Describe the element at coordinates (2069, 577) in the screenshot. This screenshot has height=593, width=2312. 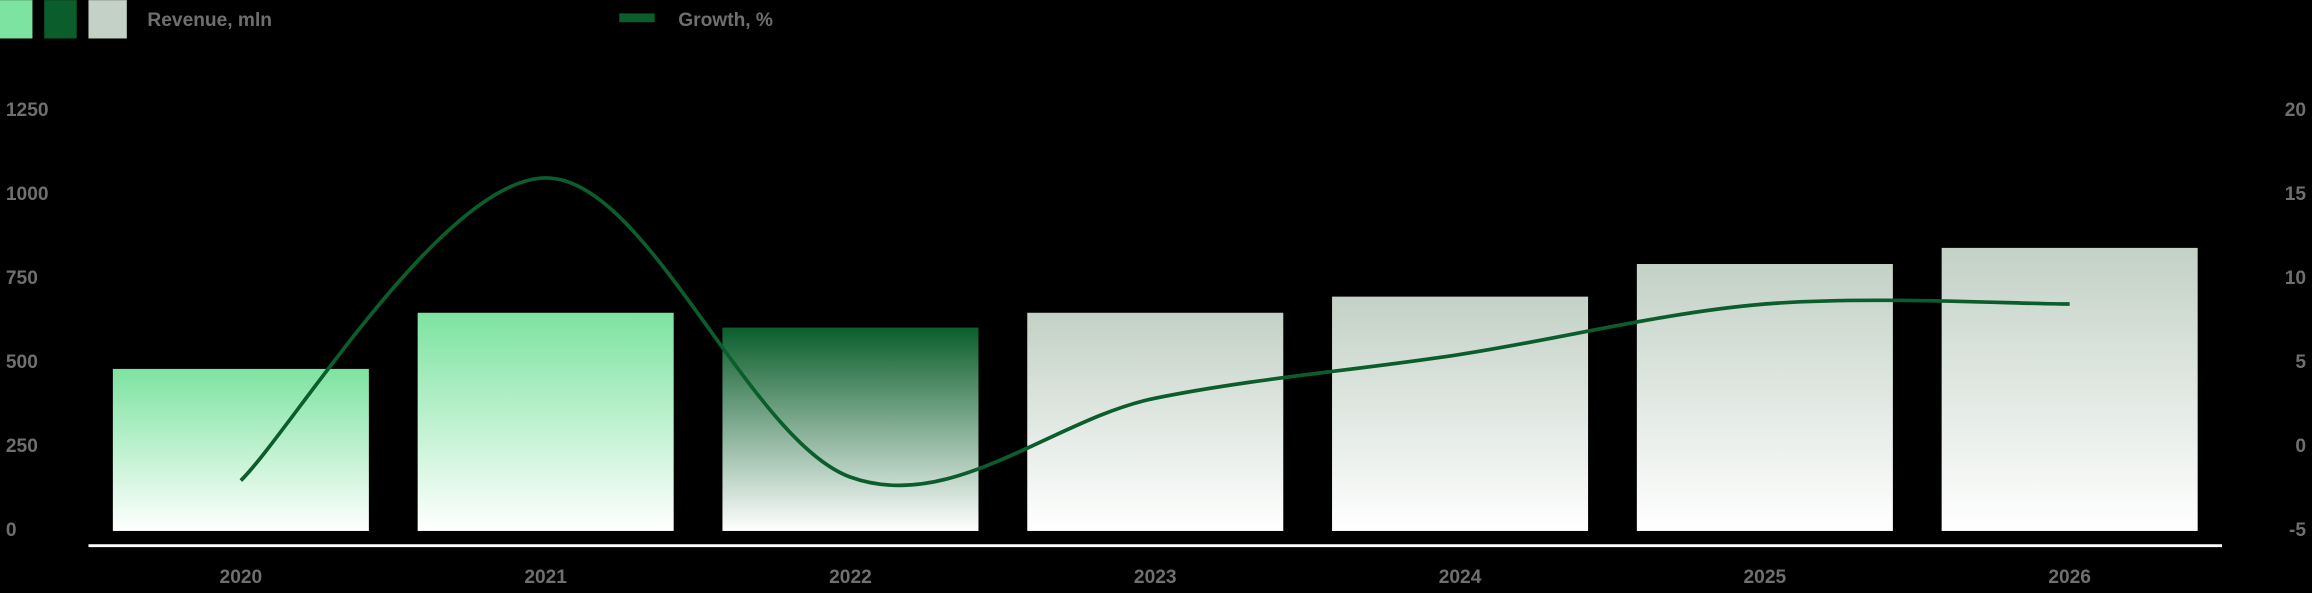
I see `x-tick-label: 2026` at that location.